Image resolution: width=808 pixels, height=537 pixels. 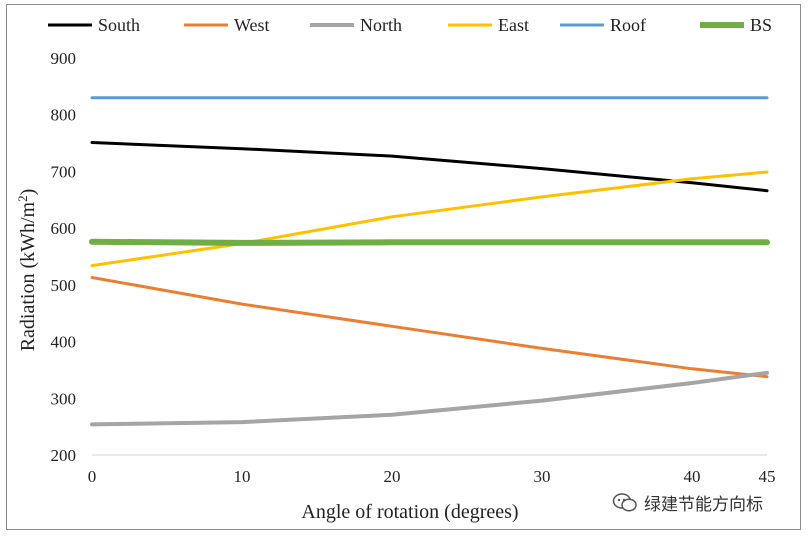 I want to click on y-tick-label: 600, so click(x=64, y=228).